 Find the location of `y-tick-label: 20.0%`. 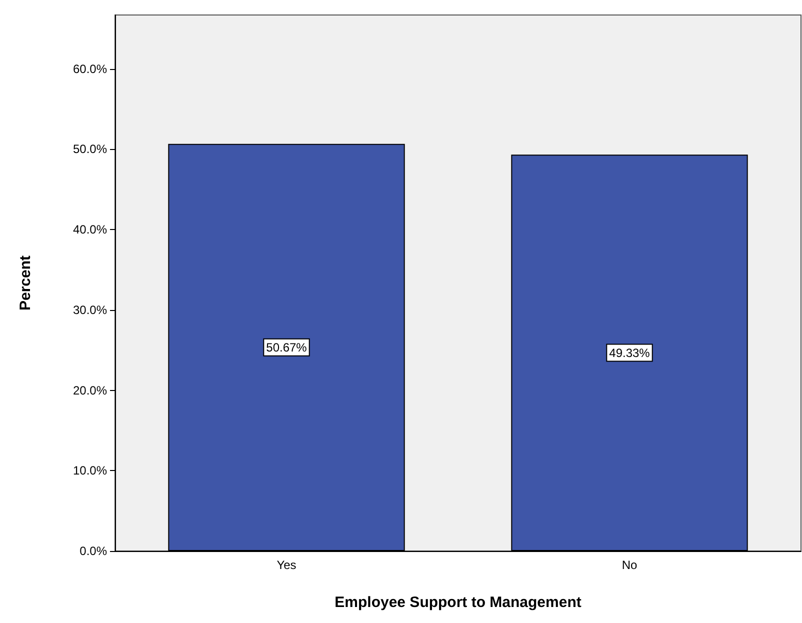

y-tick-label: 20.0% is located at coordinates (90, 390).